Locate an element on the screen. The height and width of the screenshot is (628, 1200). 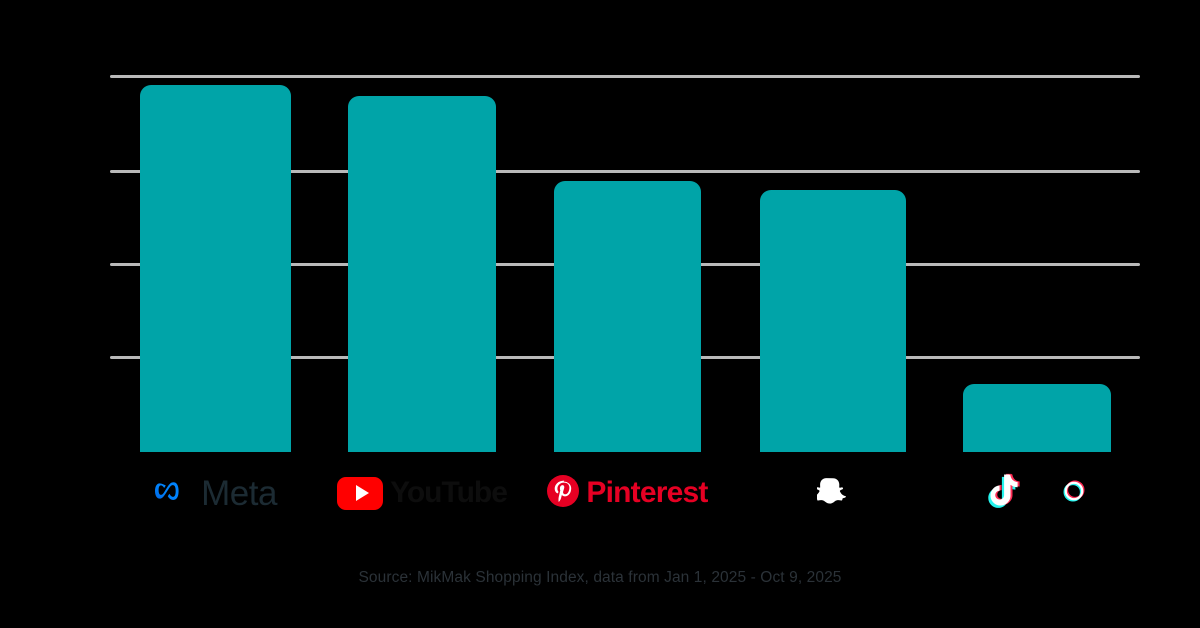
tiktok-note-icon is located at coordinates (1004, 493).